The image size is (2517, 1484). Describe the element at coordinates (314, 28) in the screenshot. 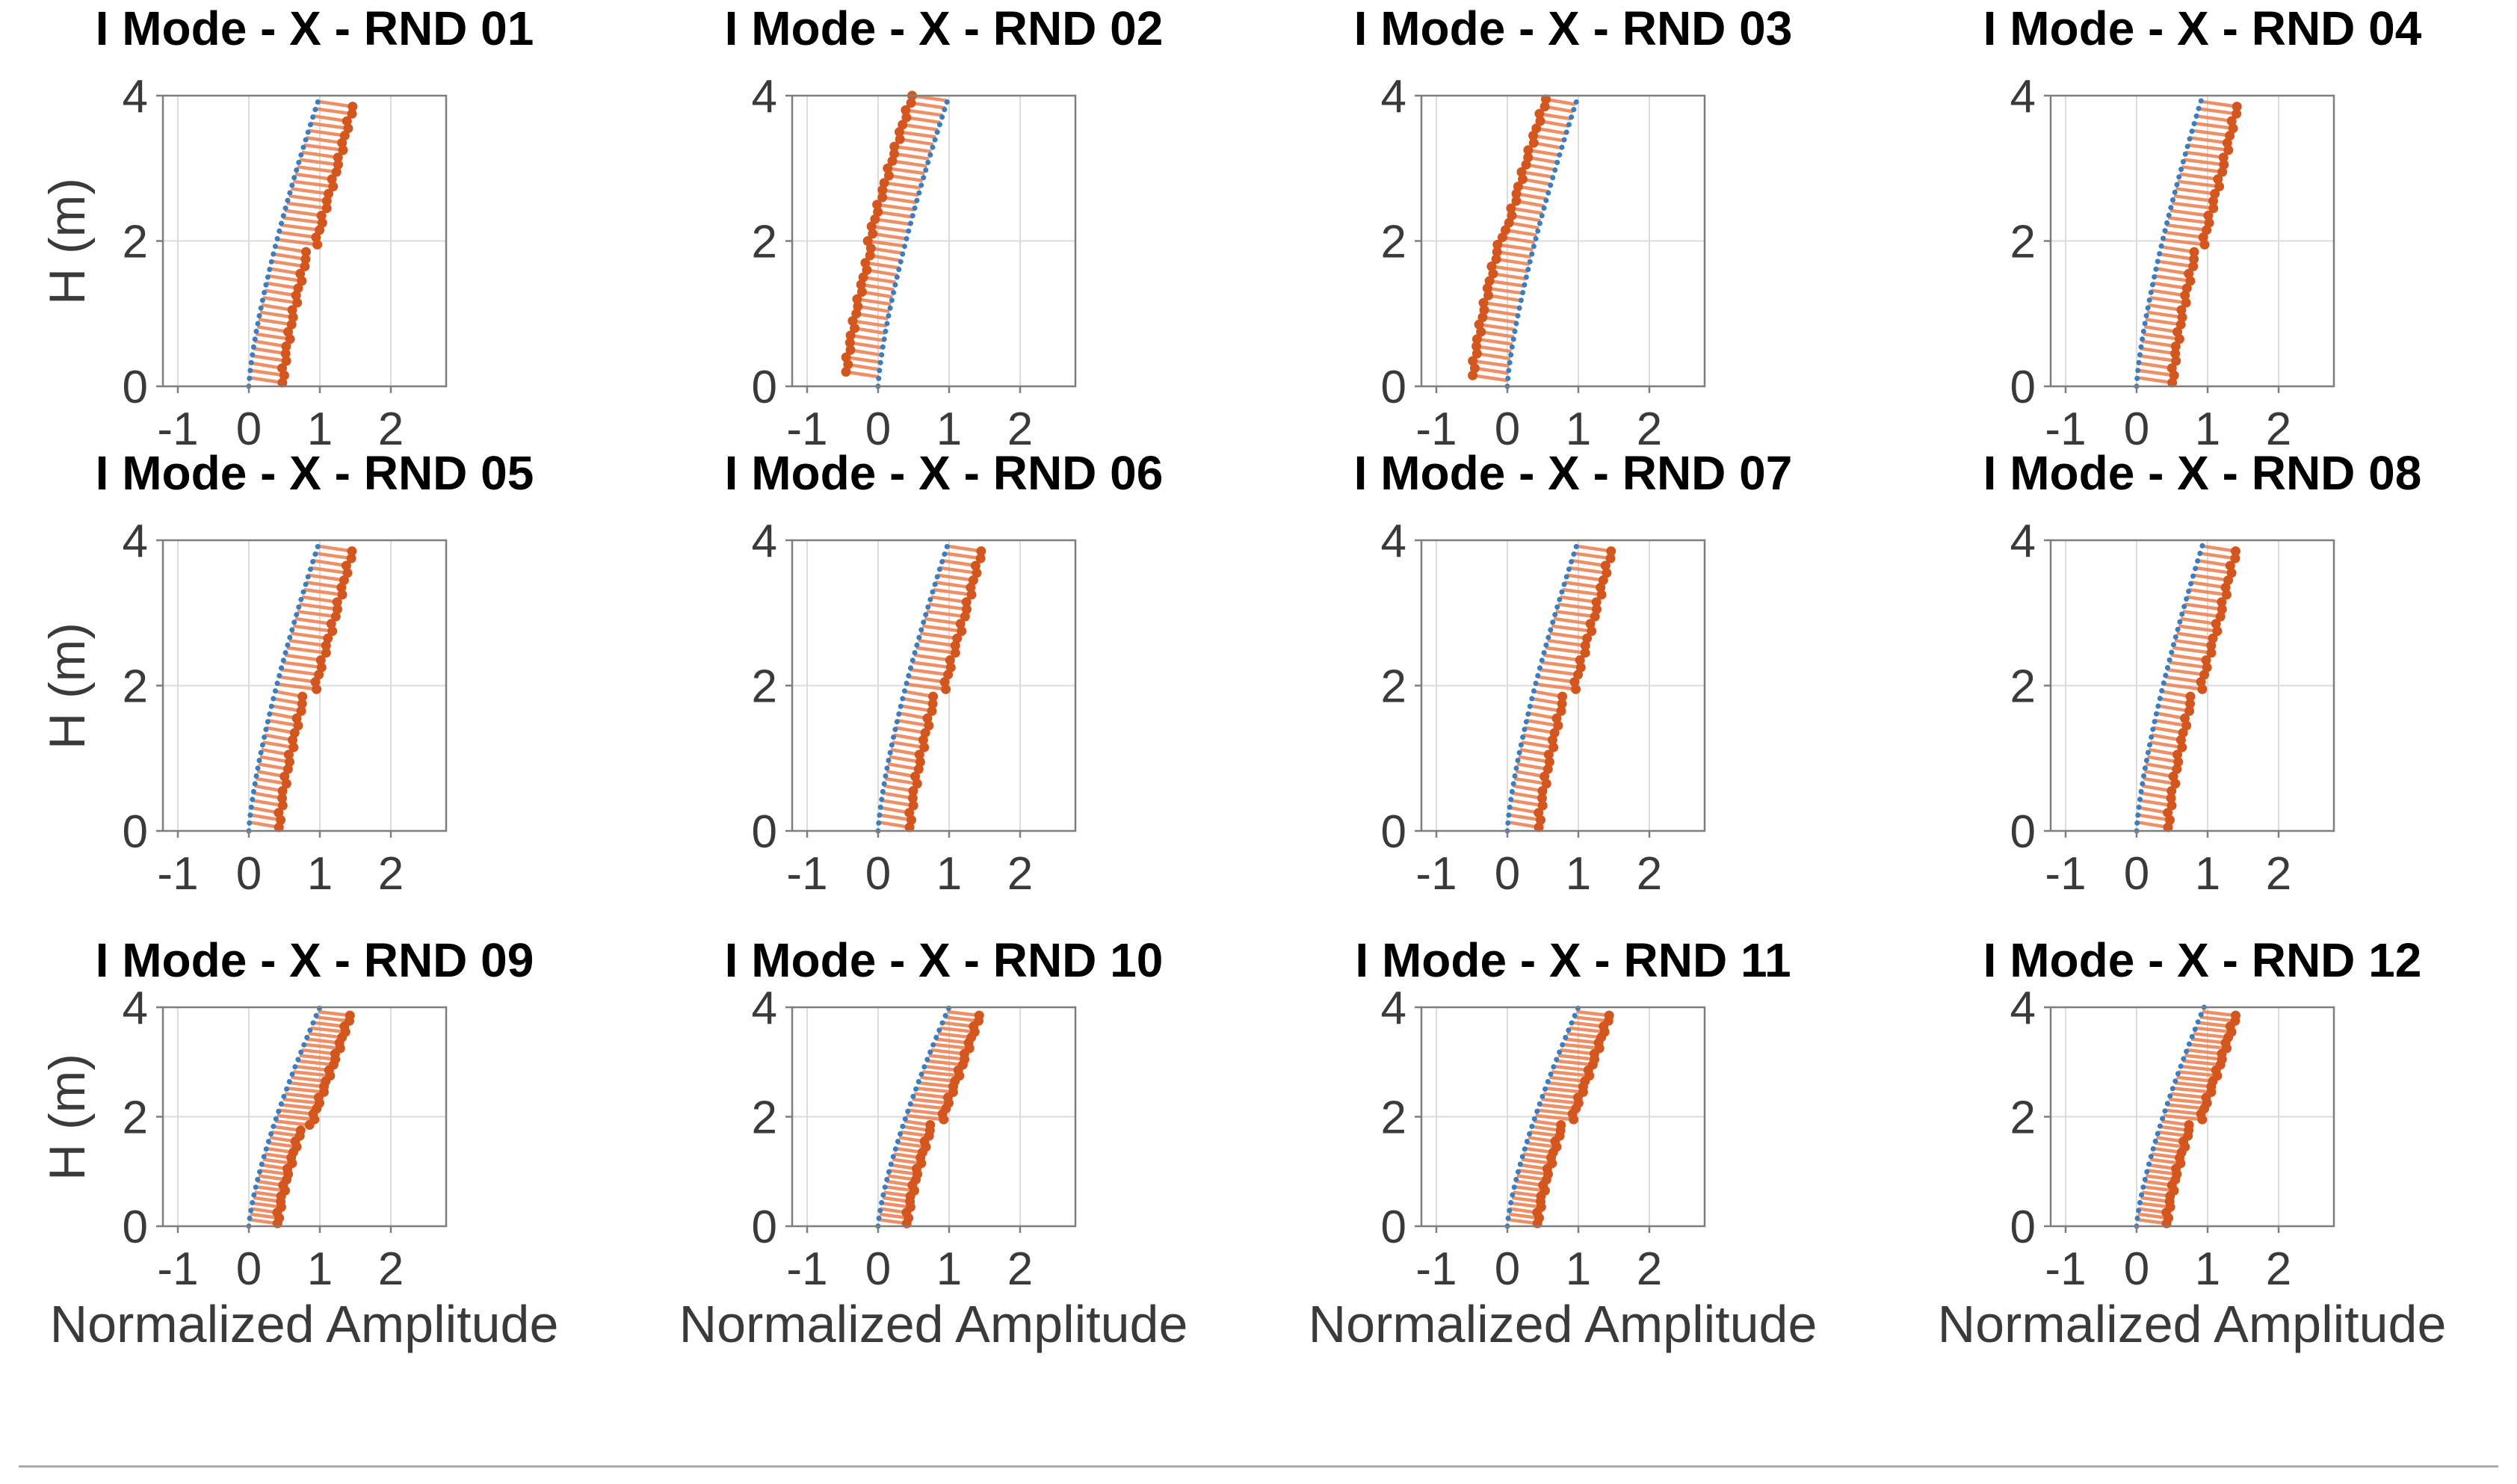

I see `subplot-title: I Mode - X - RND 01` at that location.